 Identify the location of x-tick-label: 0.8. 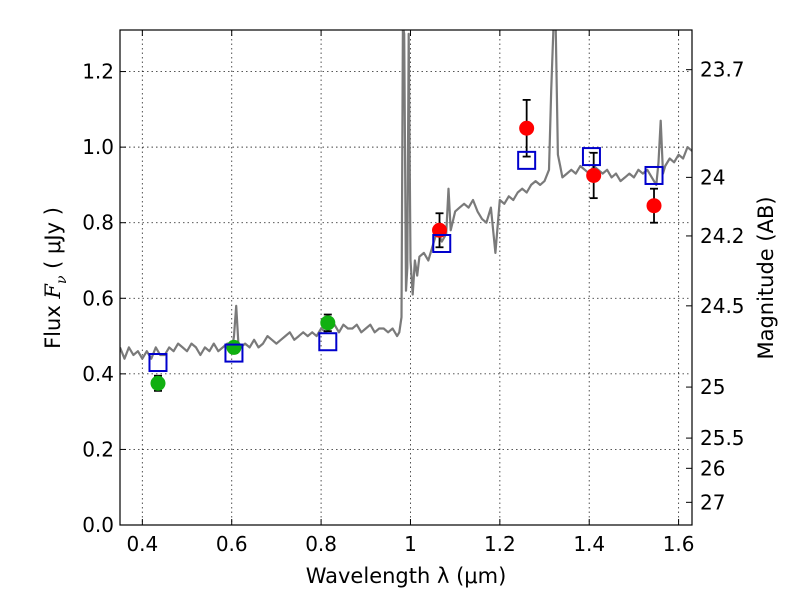
(321, 544).